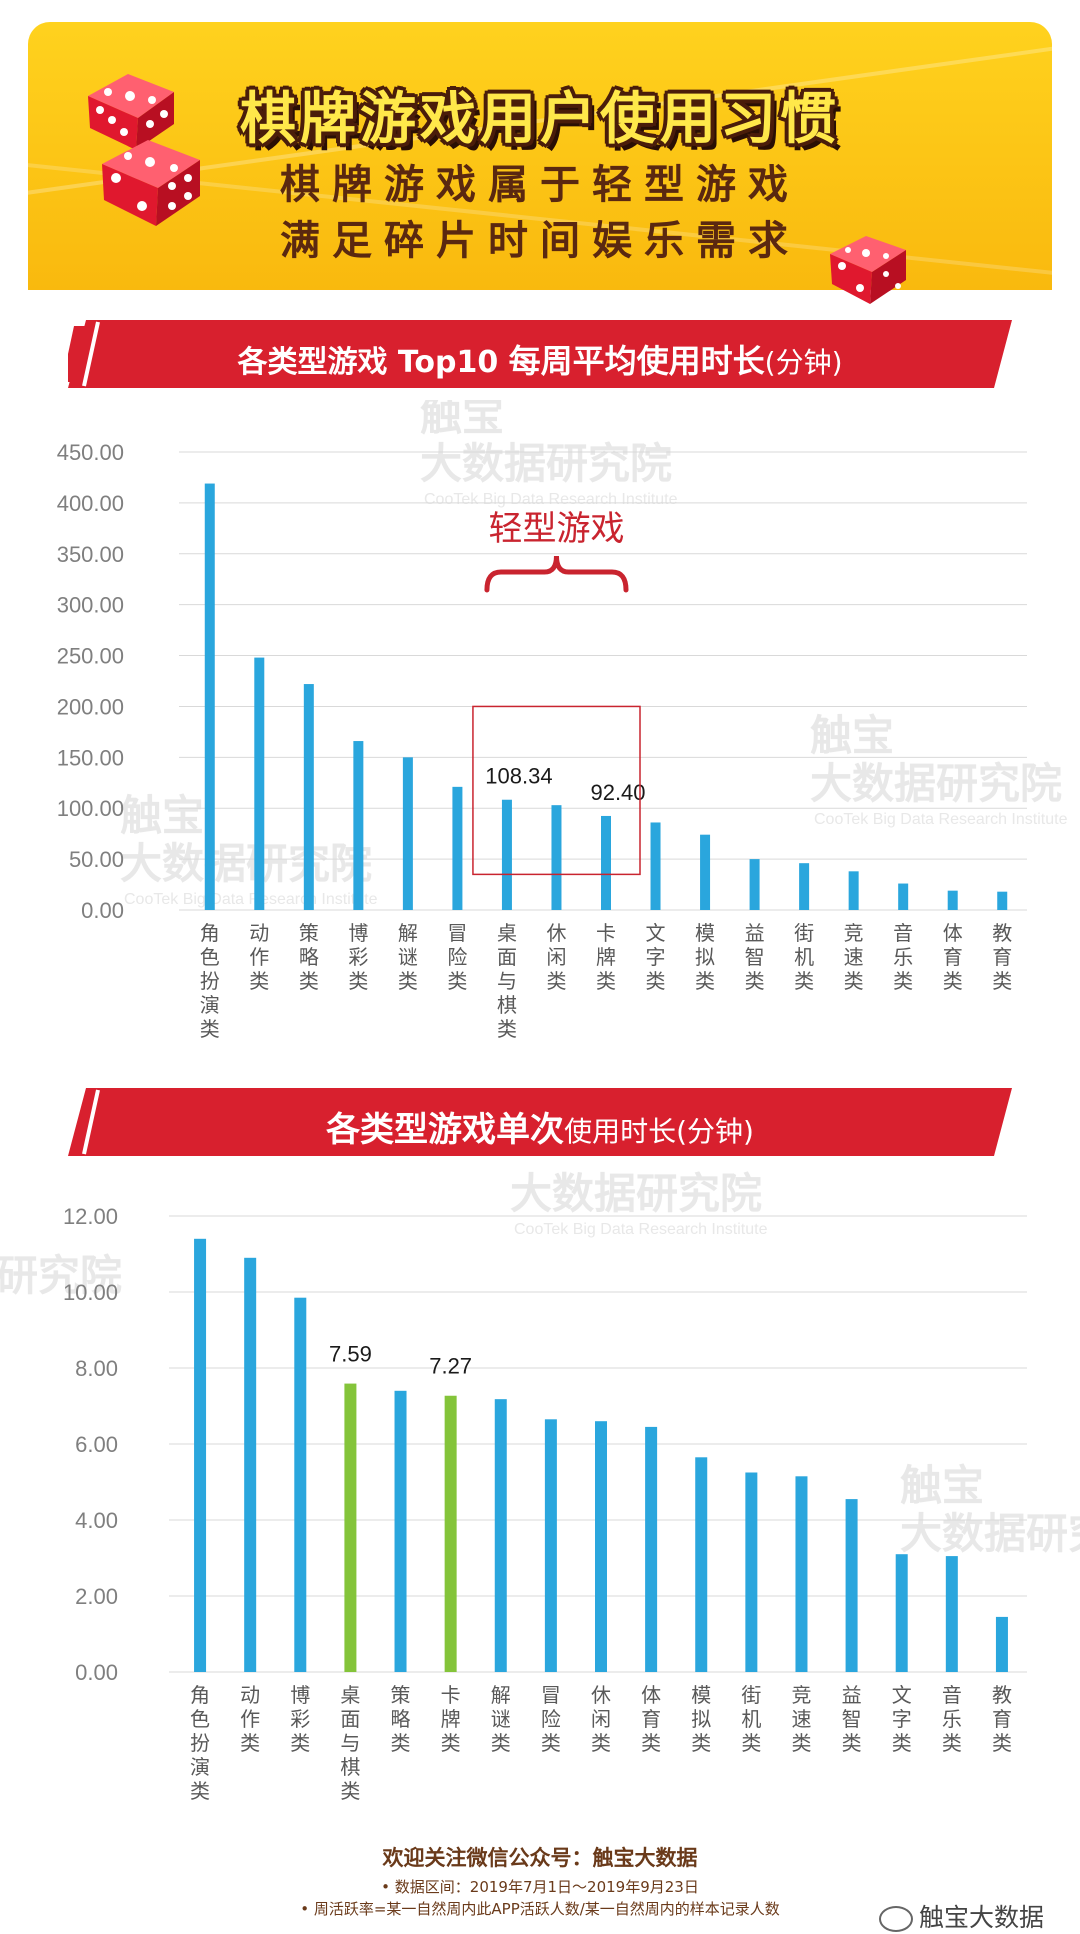  What do you see at coordinates (659, 1131) in the screenshot?
I see `chart2-title-suffix: 使用时长(分钟)` at bounding box center [659, 1131].